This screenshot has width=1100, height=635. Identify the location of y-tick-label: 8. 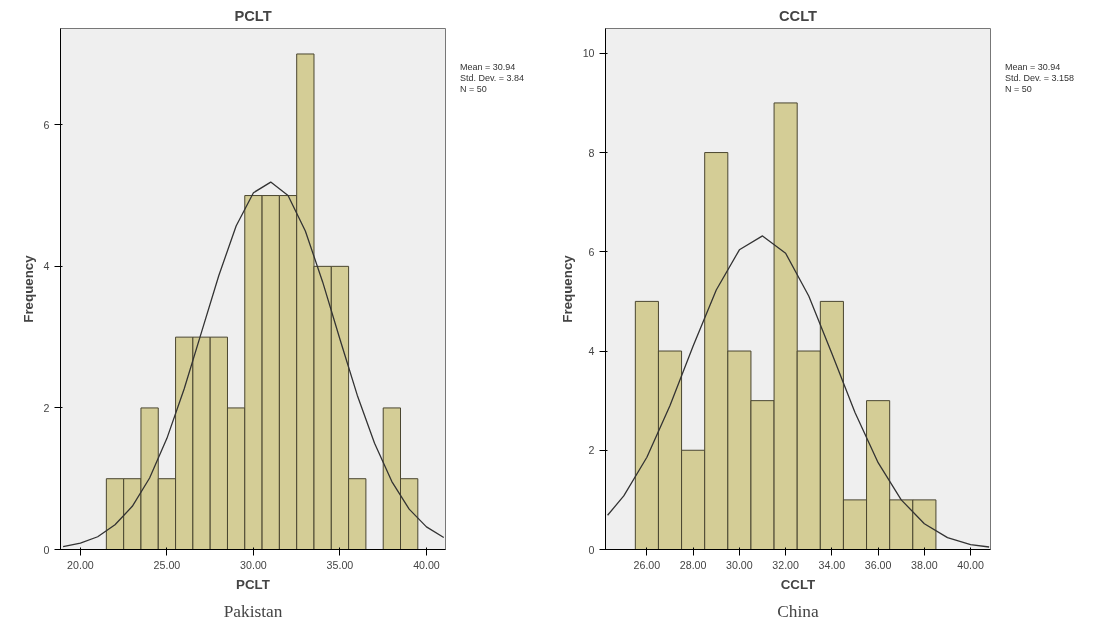
(591, 152).